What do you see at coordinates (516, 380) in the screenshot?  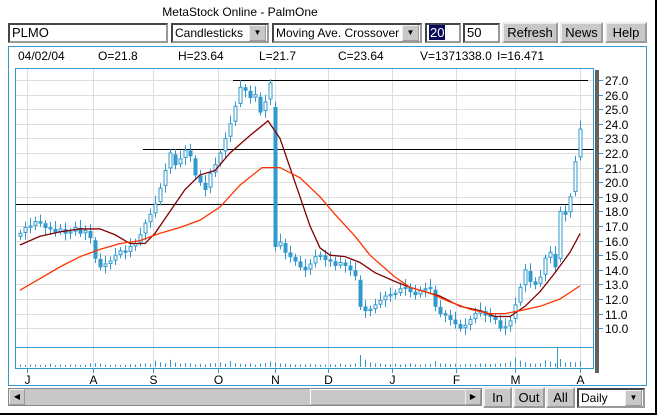 I see `x-tick-label: M` at bounding box center [516, 380].